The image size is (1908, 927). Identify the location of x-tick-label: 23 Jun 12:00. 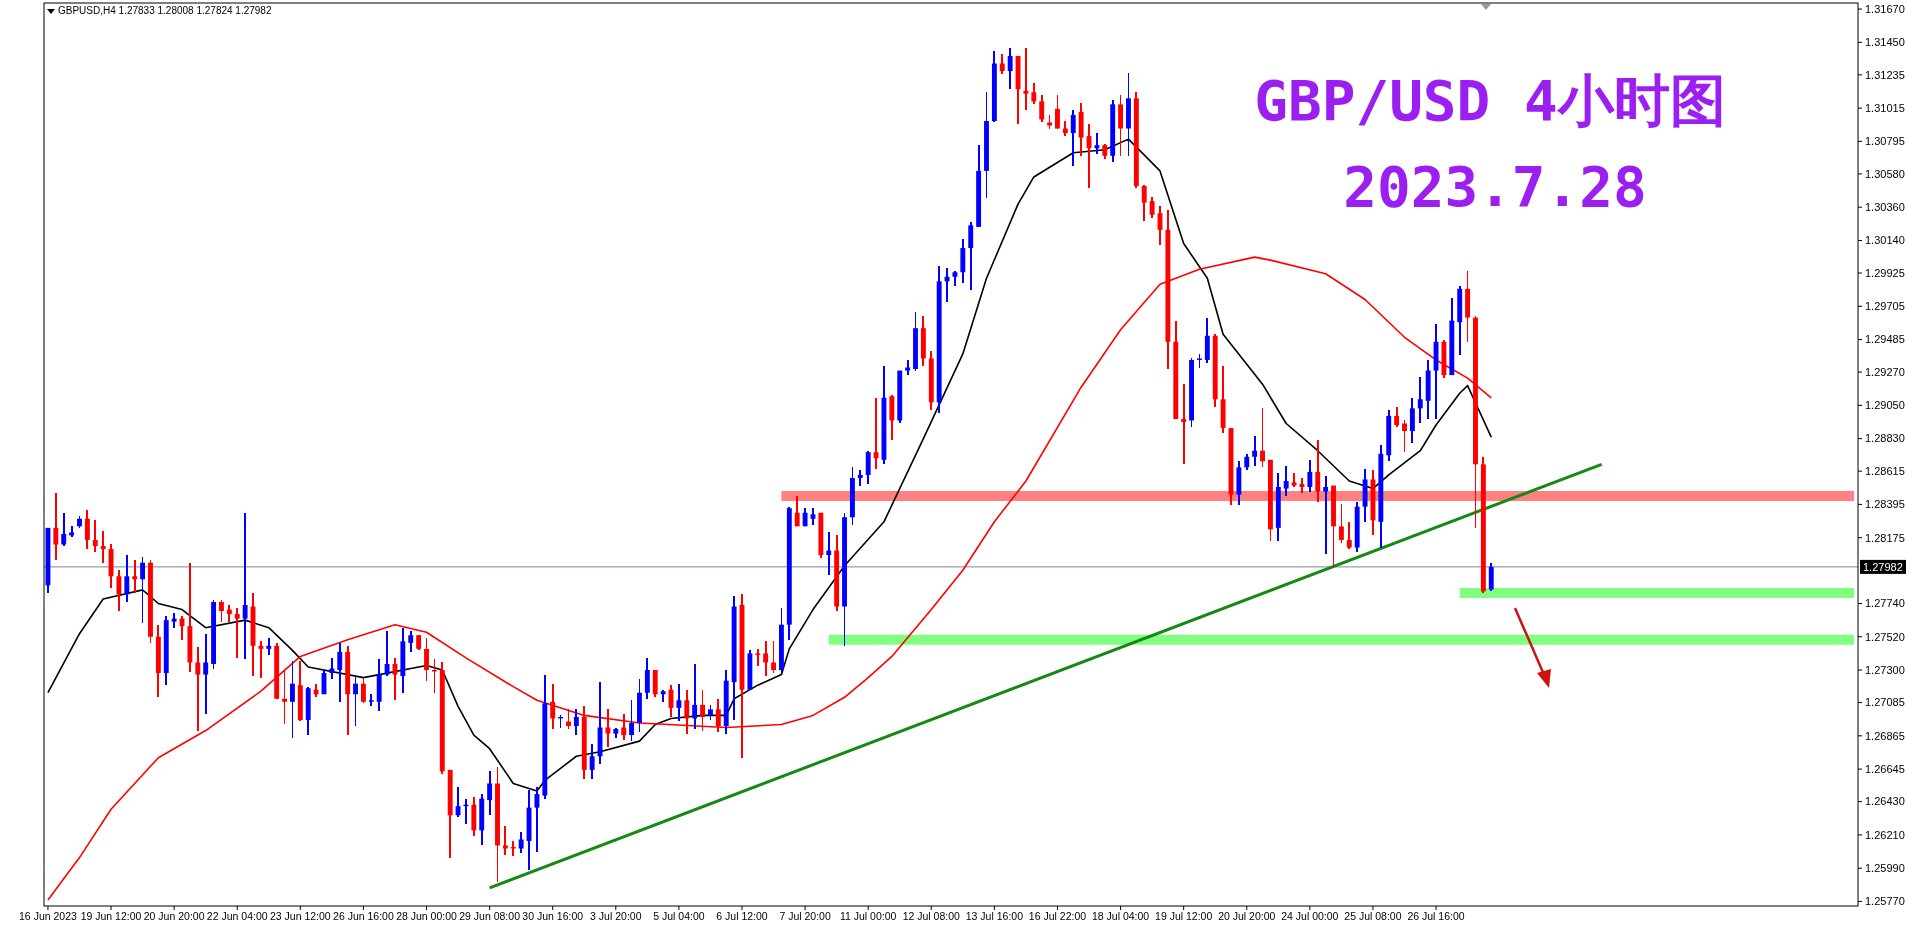
(300, 916).